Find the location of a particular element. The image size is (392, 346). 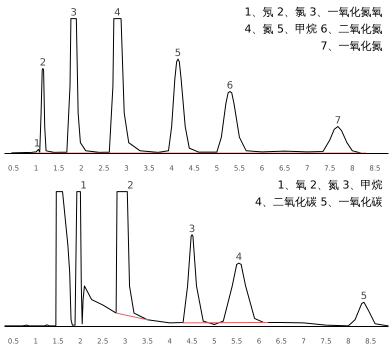

annotation: 7 is located at coordinates (338, 121).